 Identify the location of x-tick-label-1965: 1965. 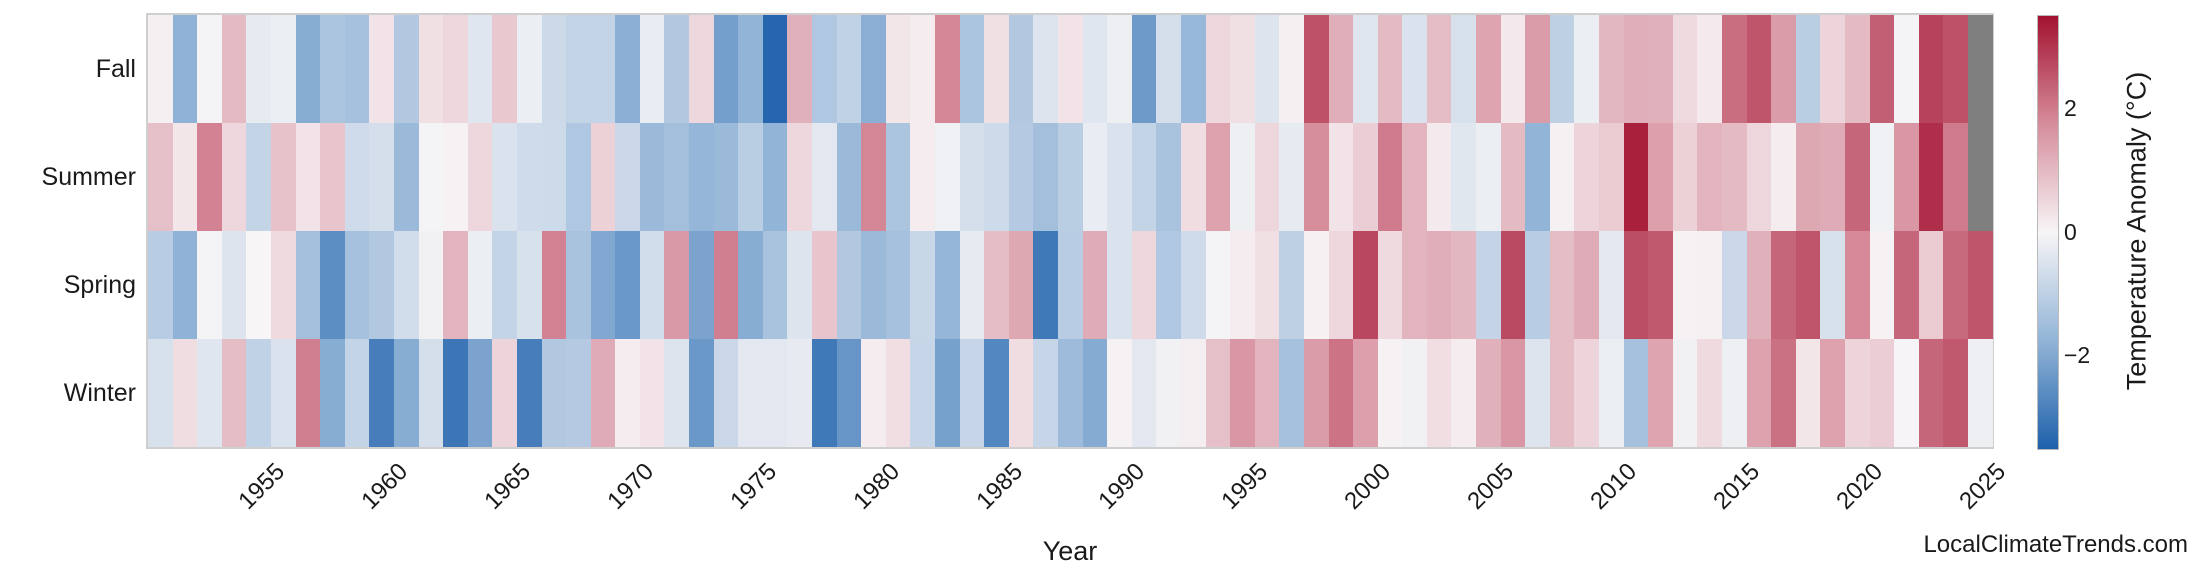
(507, 486).